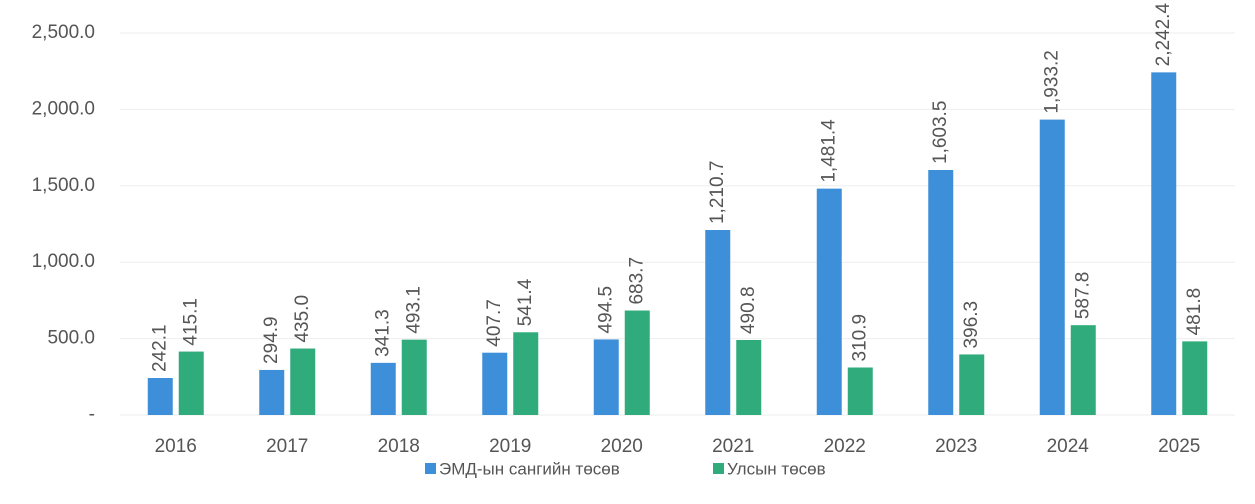 Image resolution: width=1255 pixels, height=504 pixels. What do you see at coordinates (971, 325) in the screenshot?
I see `value-label: 396.3` at bounding box center [971, 325].